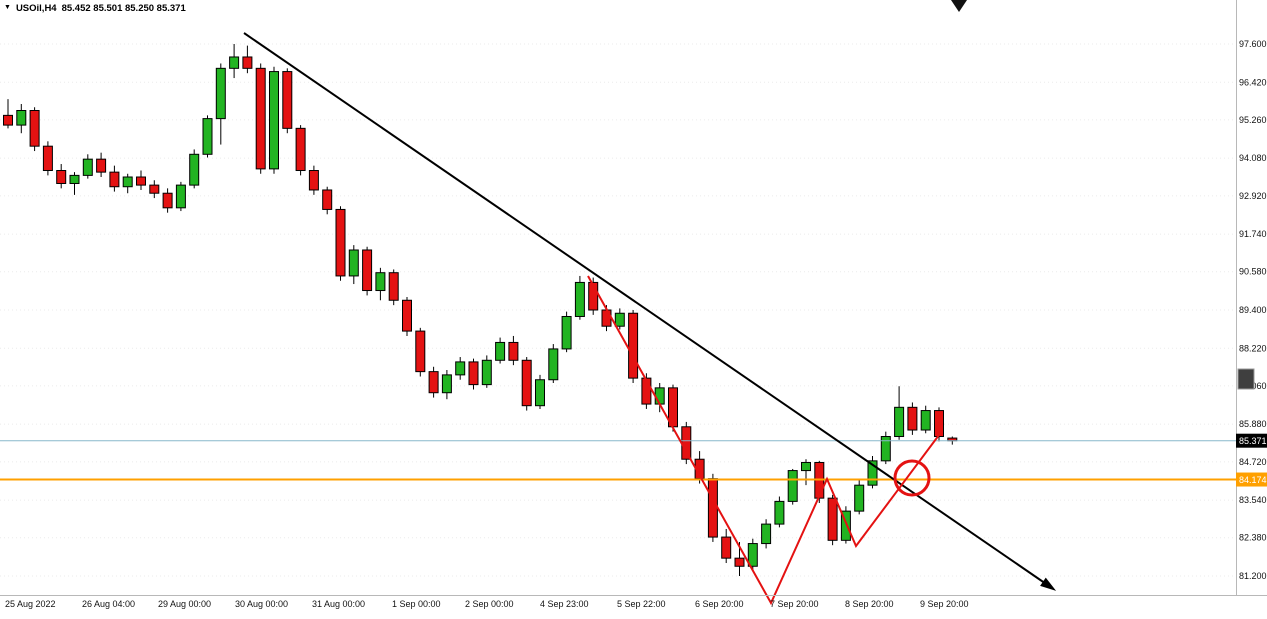  I want to click on time-axis-label: 7 Sep 20:00, so click(794, 604).